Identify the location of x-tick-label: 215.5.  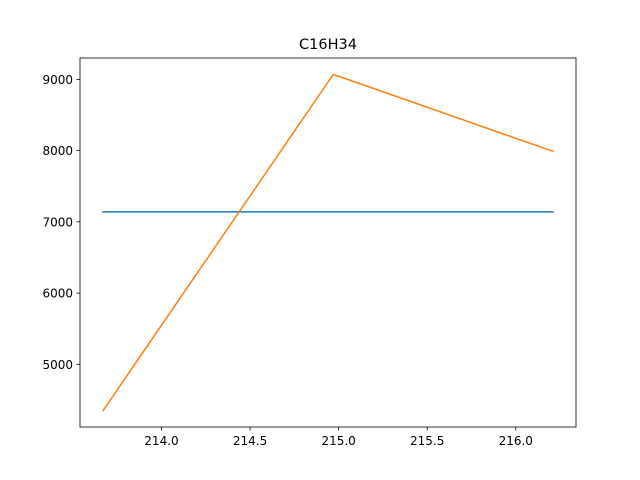
(427, 441).